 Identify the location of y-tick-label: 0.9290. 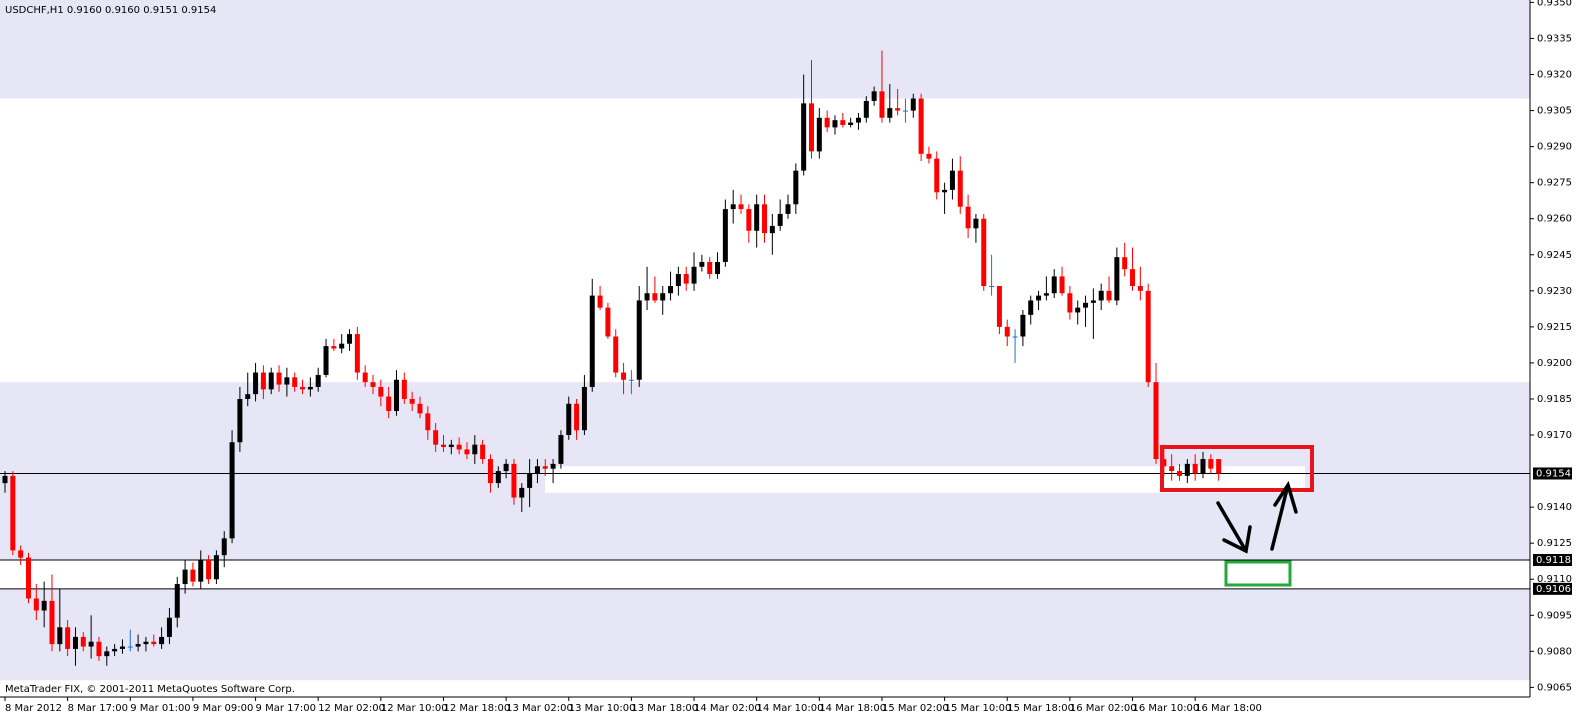
(1554, 147).